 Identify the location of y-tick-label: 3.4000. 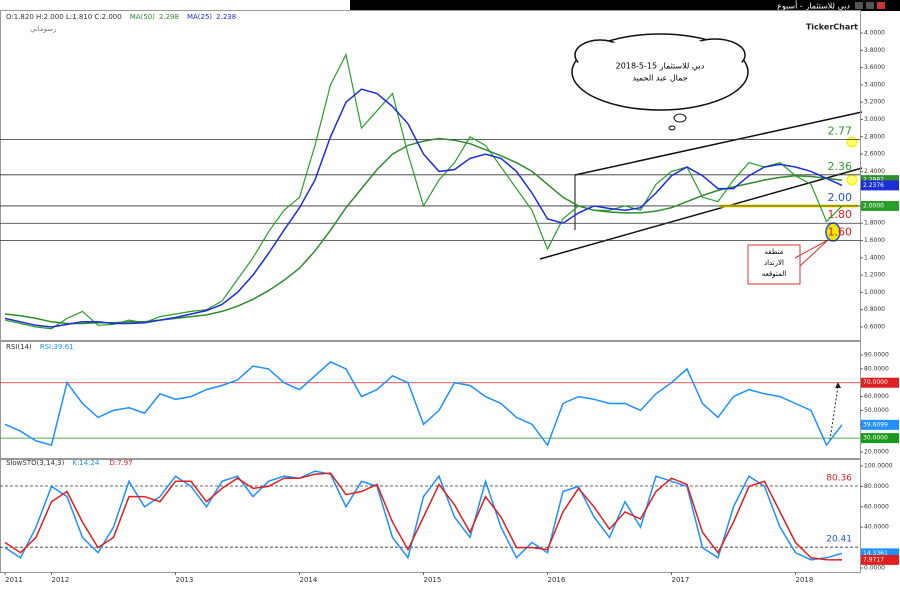
(874, 84).